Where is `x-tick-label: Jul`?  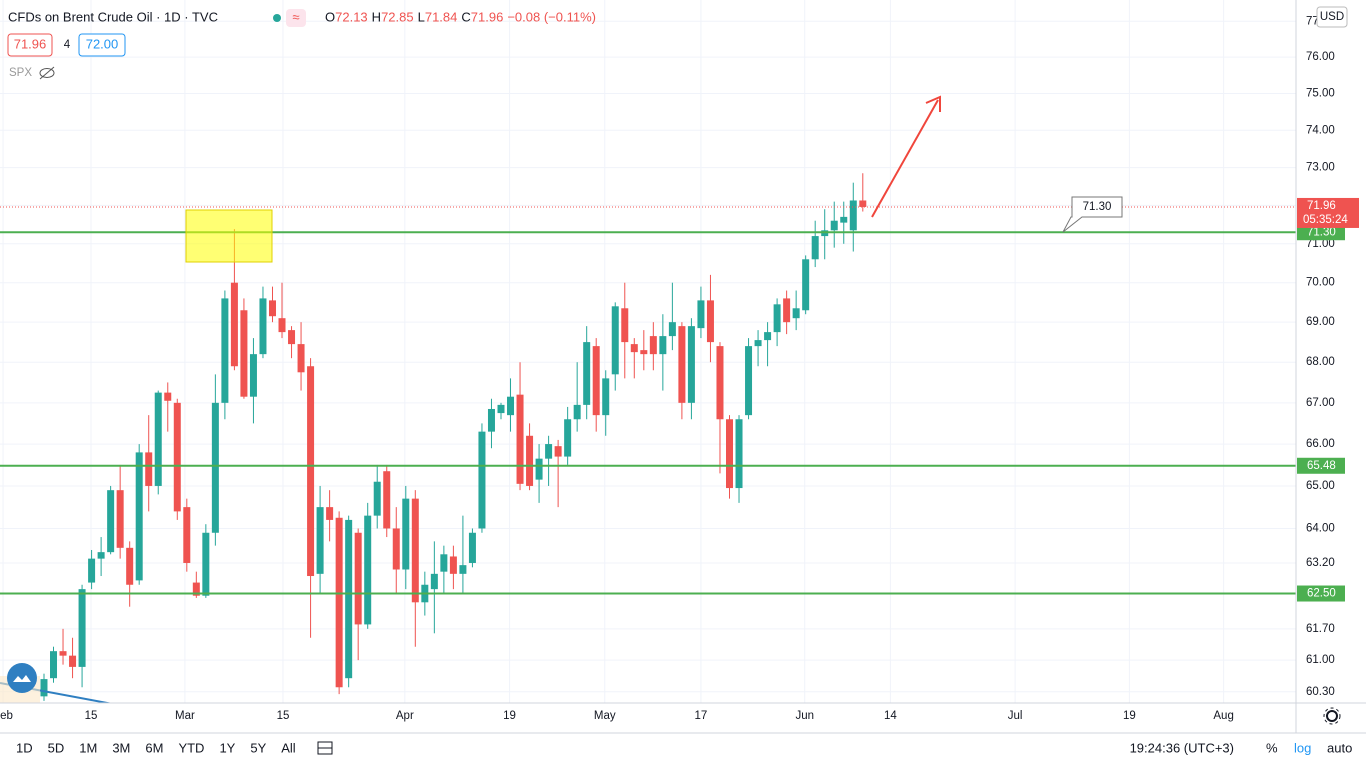
x-tick-label: Jul is located at coordinates (1015, 716).